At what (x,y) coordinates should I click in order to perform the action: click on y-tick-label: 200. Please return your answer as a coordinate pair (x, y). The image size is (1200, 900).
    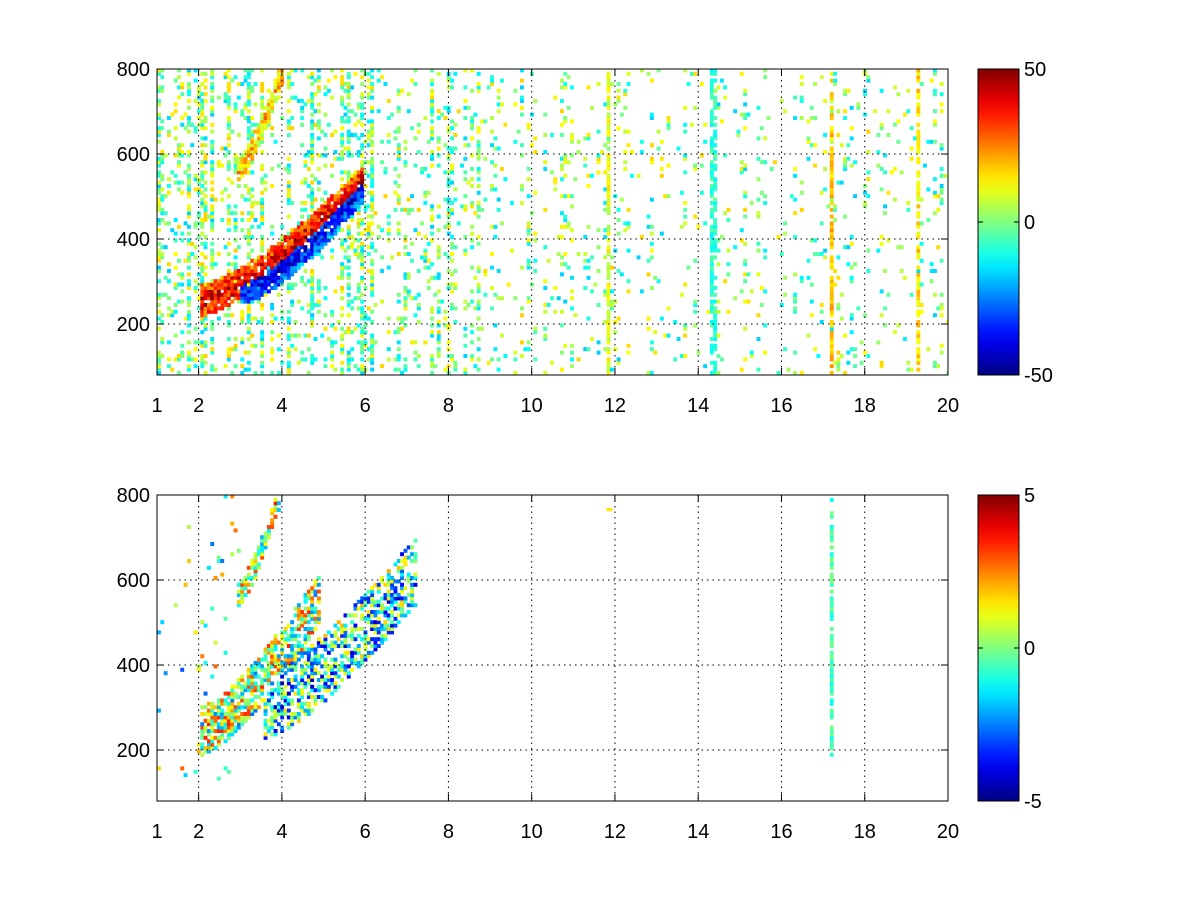
    Looking at the image, I should click on (133, 751).